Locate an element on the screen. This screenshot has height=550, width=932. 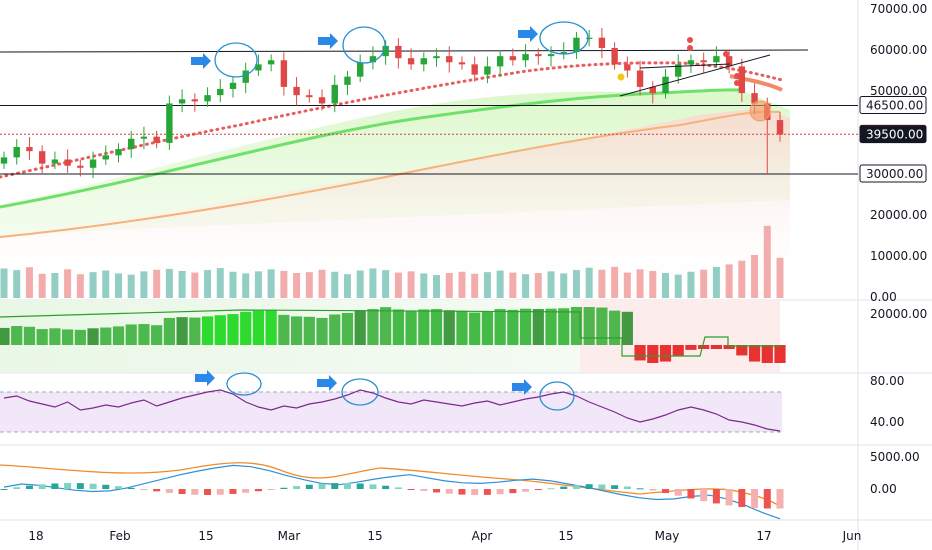
macd-axis-tick: 0.00 is located at coordinates (883, 489).